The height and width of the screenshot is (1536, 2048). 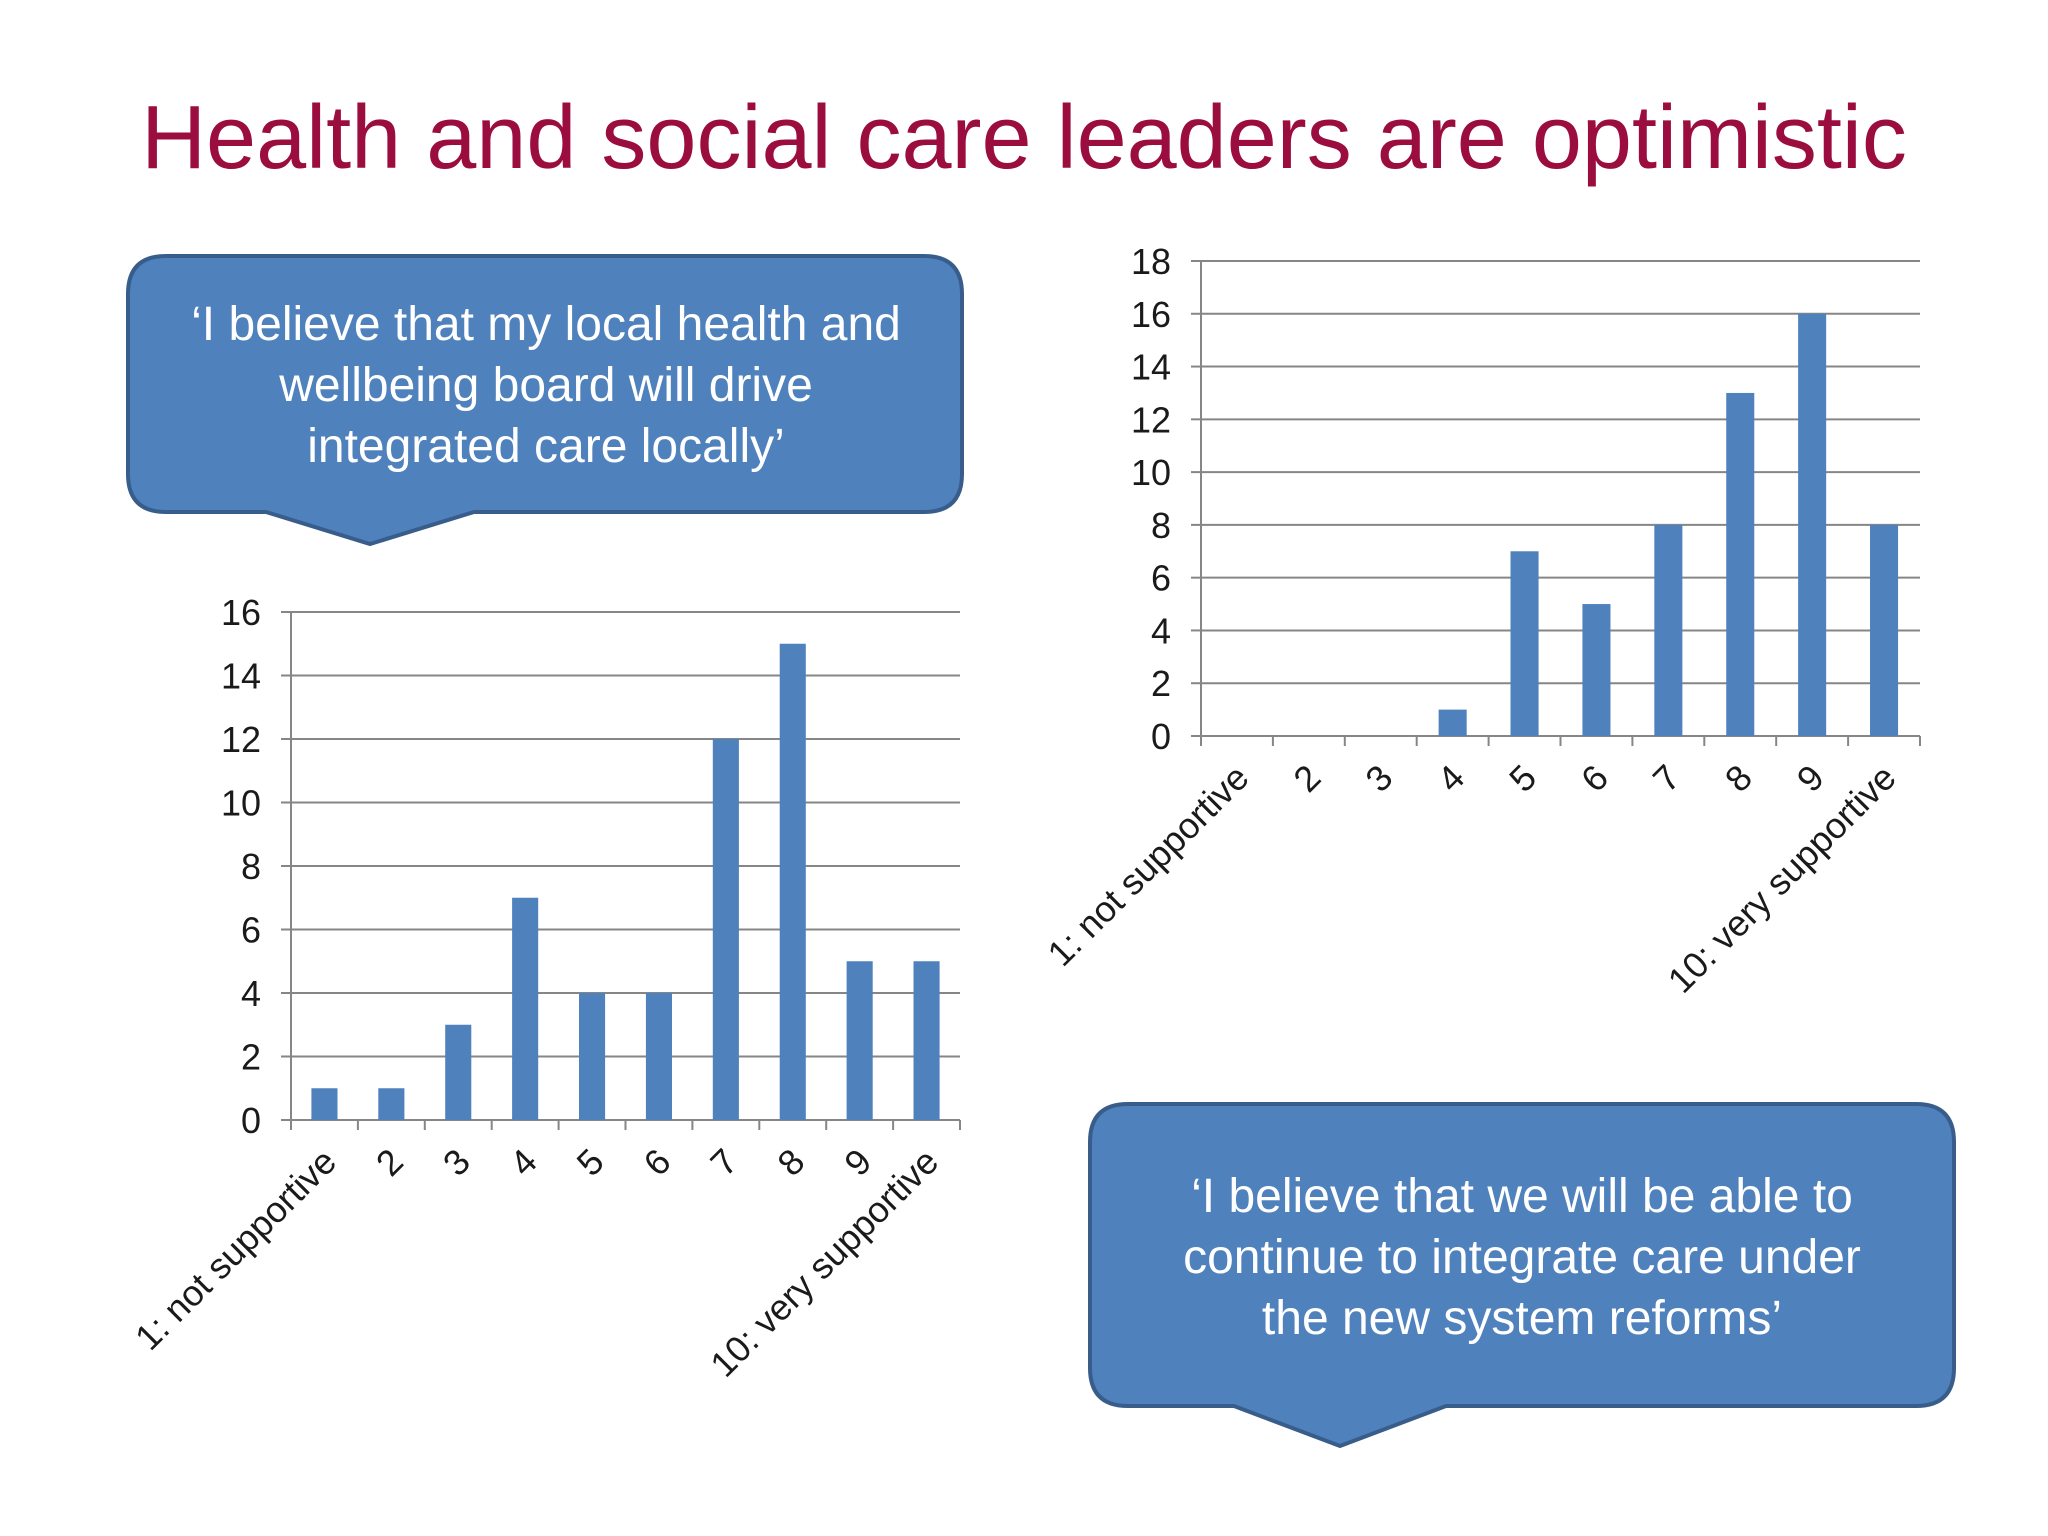 I want to click on callout-right-line: continue to integrate care under, so click(x=1522, y=1257).